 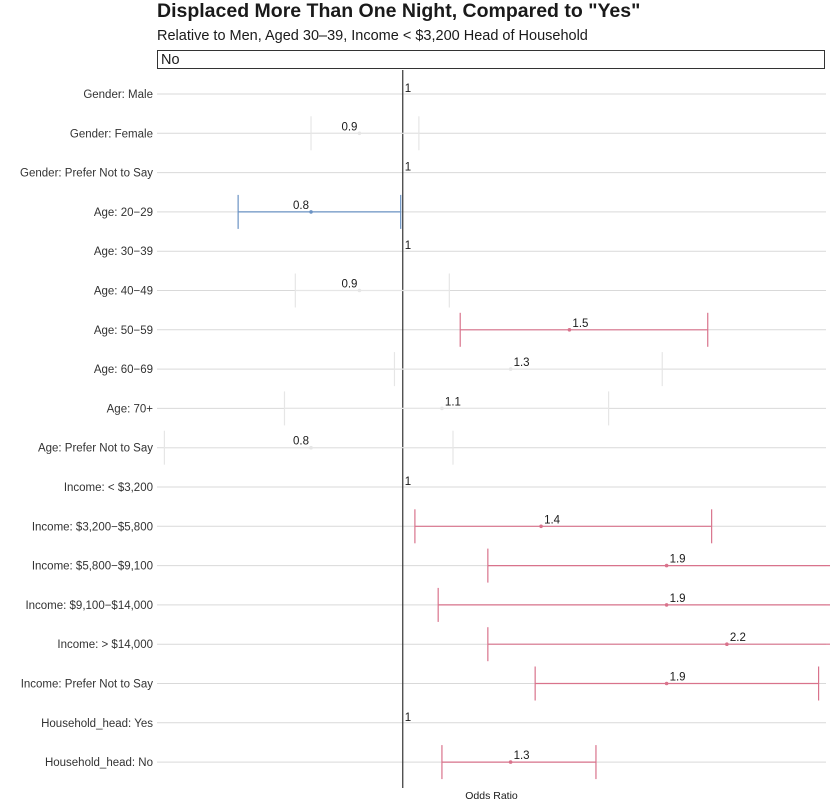 What do you see at coordinates (580, 324) in the screenshot?
I see `value-label: 1.5` at bounding box center [580, 324].